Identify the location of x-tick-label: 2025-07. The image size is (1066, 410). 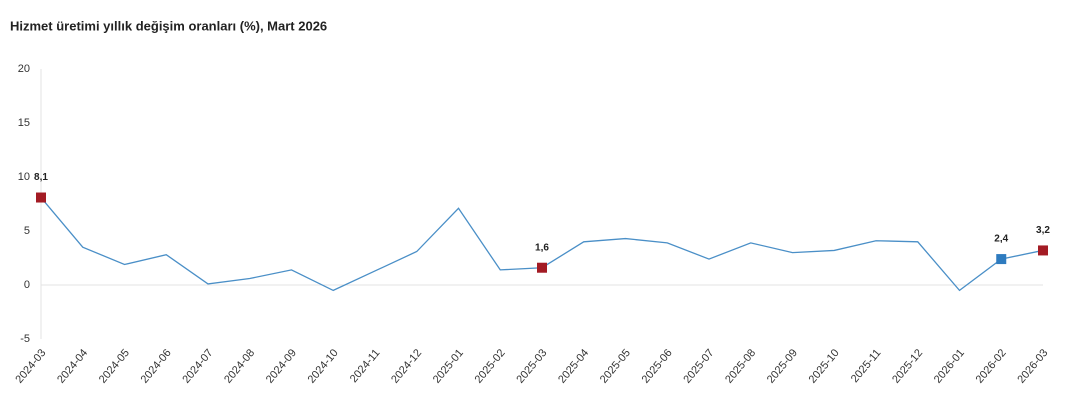
(698, 366).